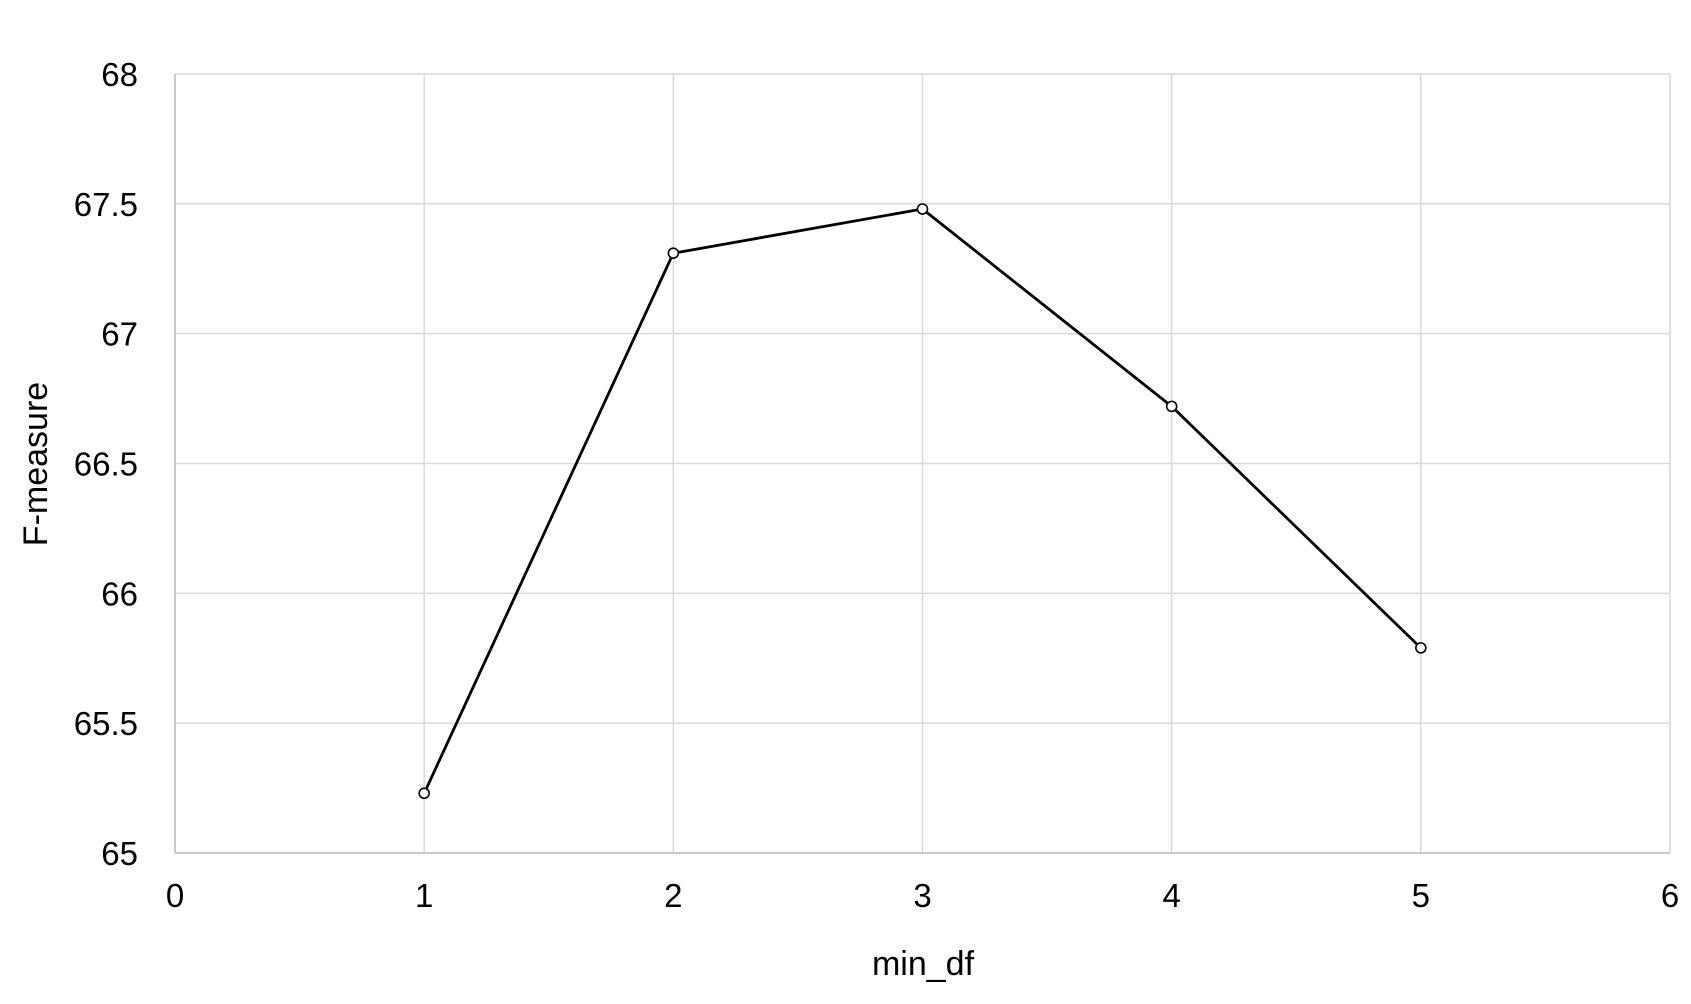 The height and width of the screenshot is (1004, 1691). Describe the element at coordinates (1670, 895) in the screenshot. I see `x-tick-label: 6` at that location.